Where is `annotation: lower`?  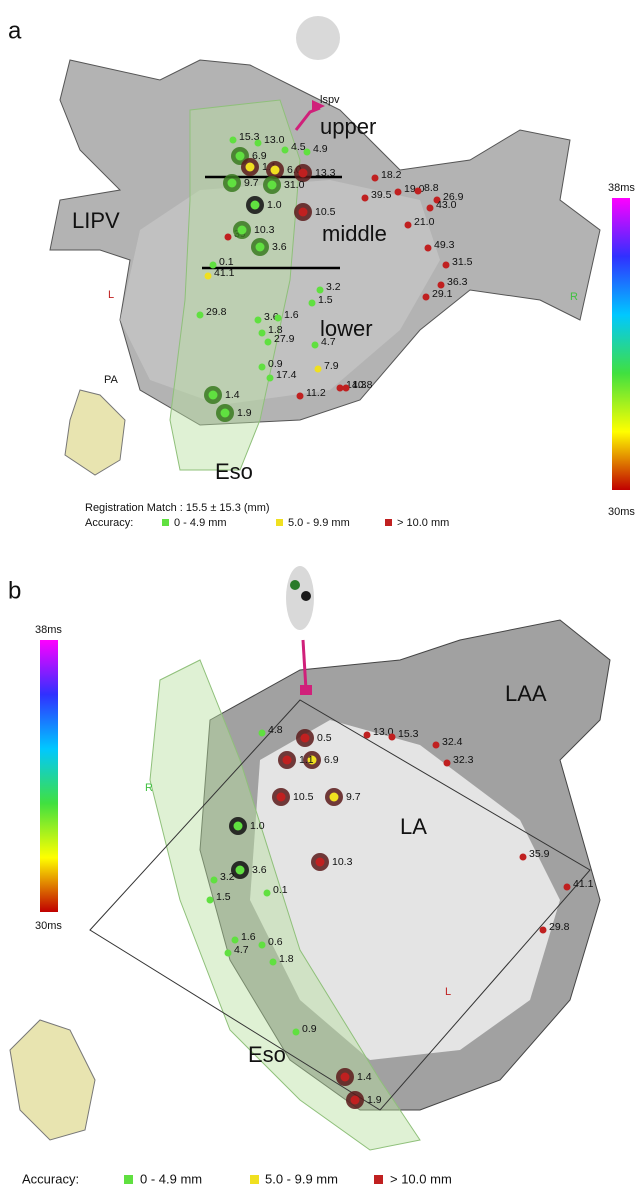 annotation: lower is located at coordinates (346, 328).